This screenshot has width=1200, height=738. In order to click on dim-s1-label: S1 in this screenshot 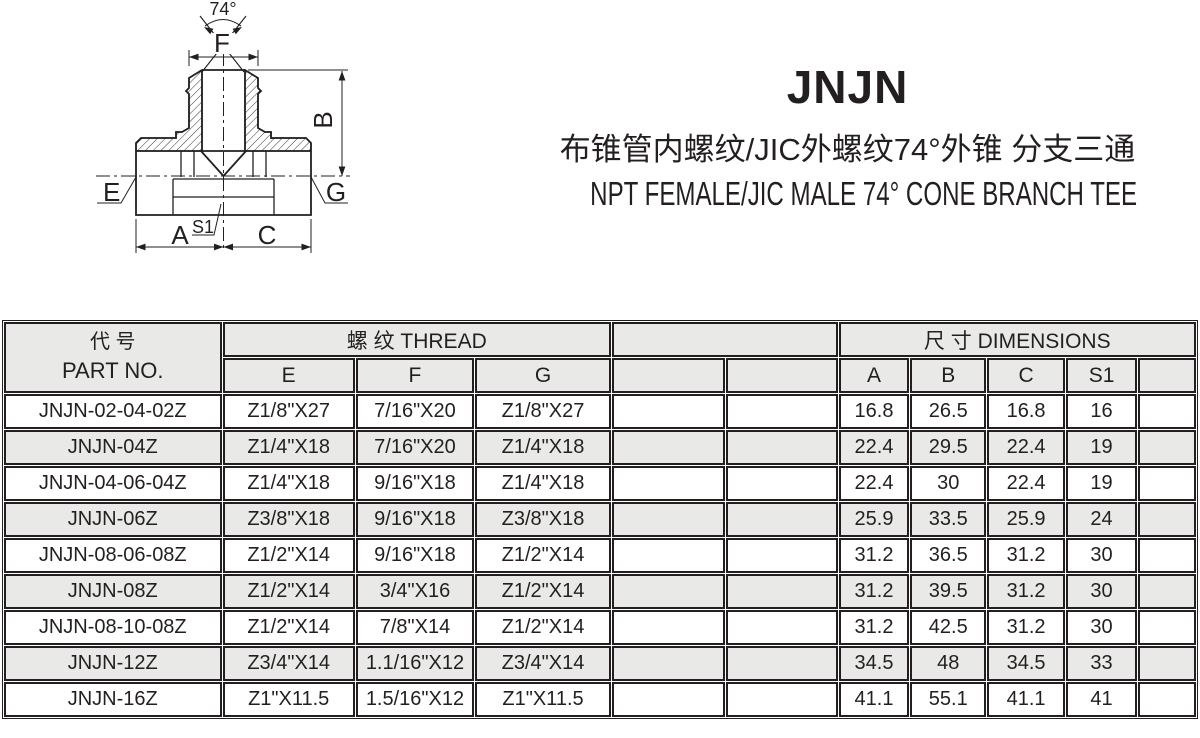, I will do `click(203, 227)`.